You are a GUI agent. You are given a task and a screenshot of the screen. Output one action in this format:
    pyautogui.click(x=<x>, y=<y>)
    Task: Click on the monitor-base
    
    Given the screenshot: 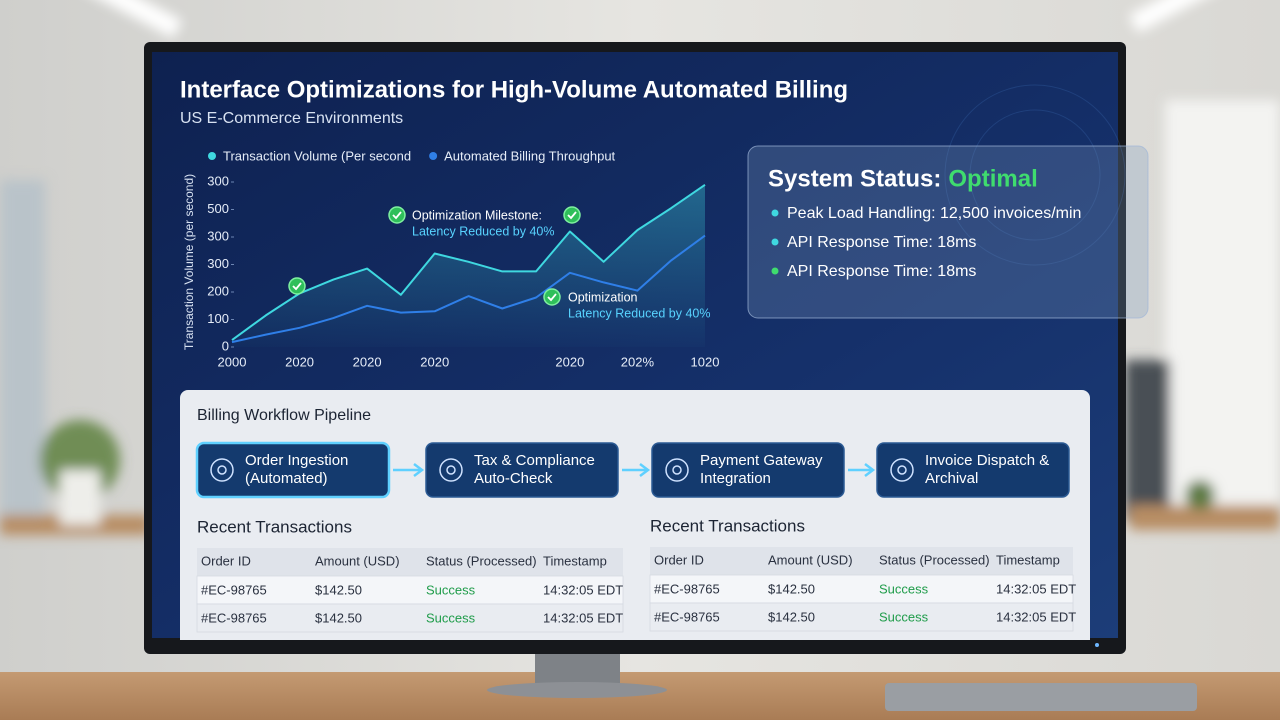 What is the action you would take?
    pyautogui.click(x=577, y=690)
    